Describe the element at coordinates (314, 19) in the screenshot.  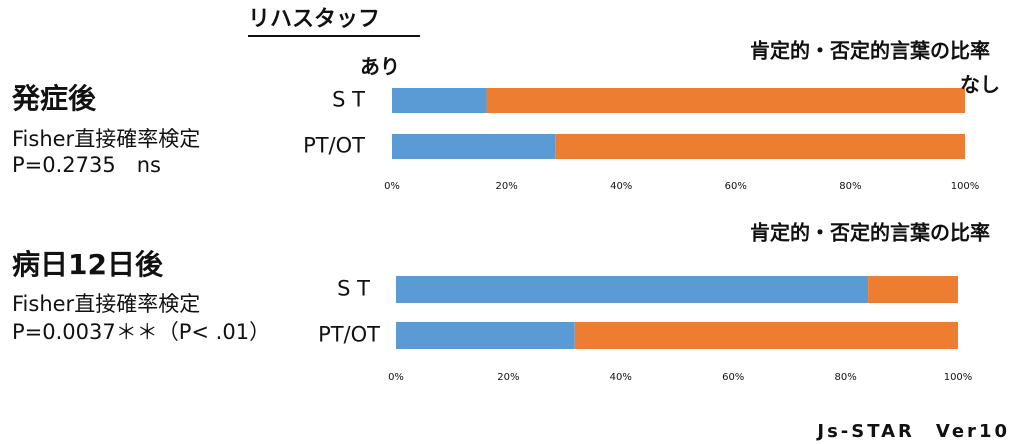
I see `header: リハスタッフ` at that location.